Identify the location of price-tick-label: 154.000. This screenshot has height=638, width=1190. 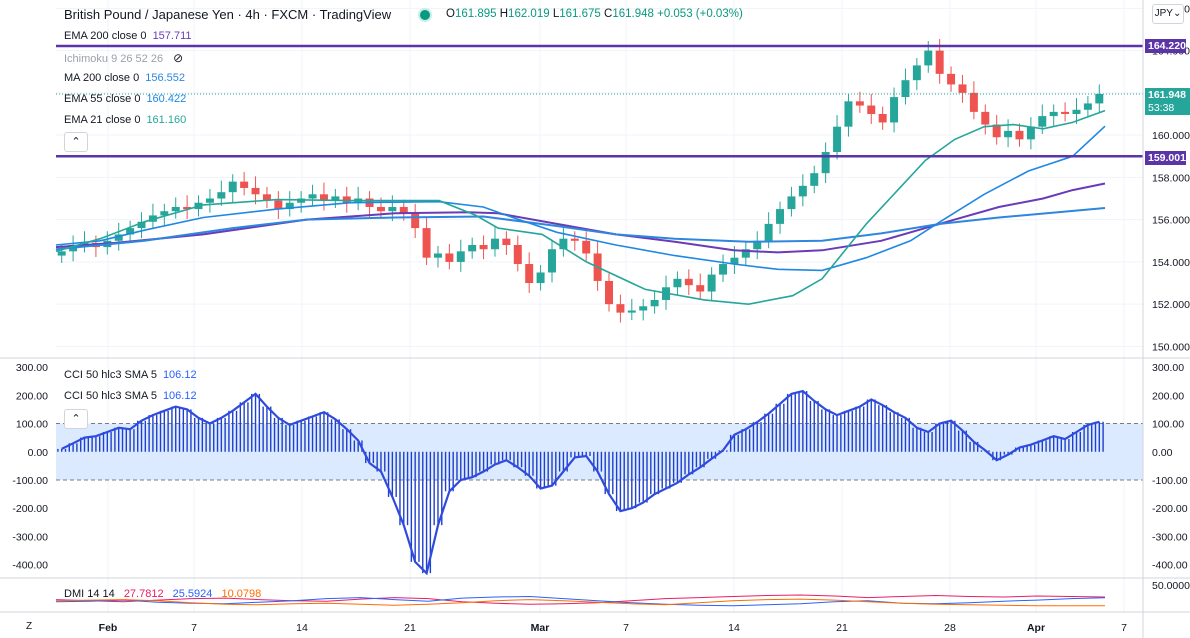
(1171, 263).